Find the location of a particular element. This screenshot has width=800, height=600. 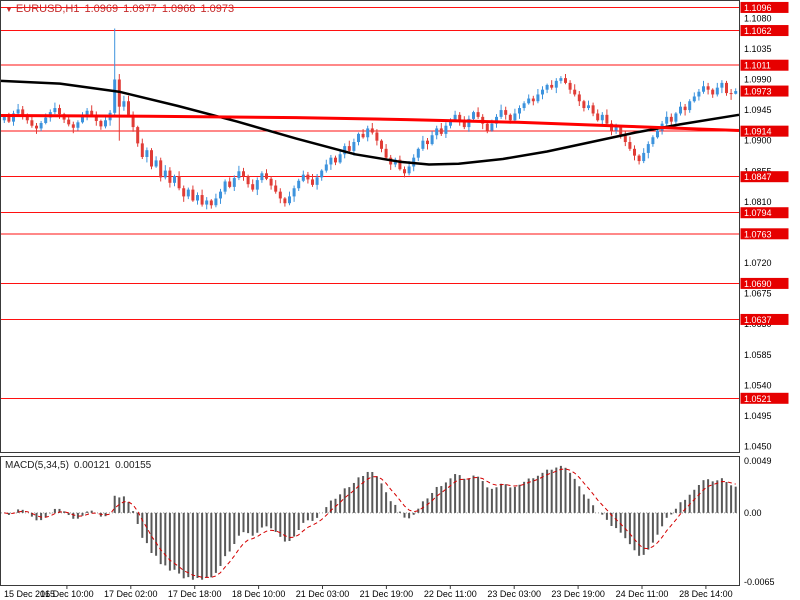

price-tick-label: 1.0945 is located at coordinates (758, 110).